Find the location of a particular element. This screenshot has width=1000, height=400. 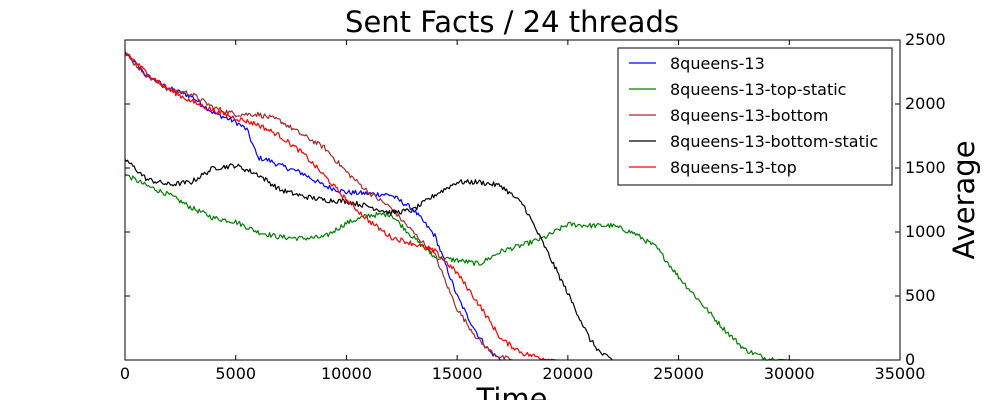

x-tick-label: 25000 is located at coordinates (678, 373).